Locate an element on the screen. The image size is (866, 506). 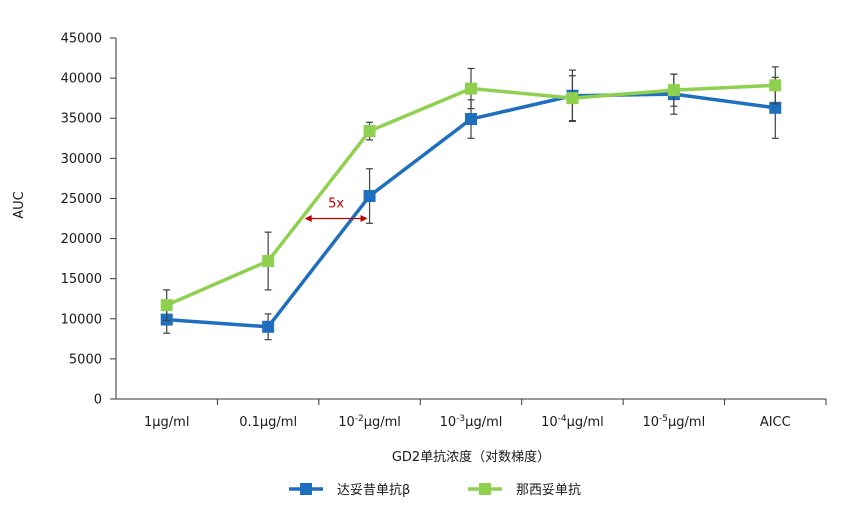
x-axis-title: GD2单抗浓度（对数梯度） is located at coordinates (471, 457).